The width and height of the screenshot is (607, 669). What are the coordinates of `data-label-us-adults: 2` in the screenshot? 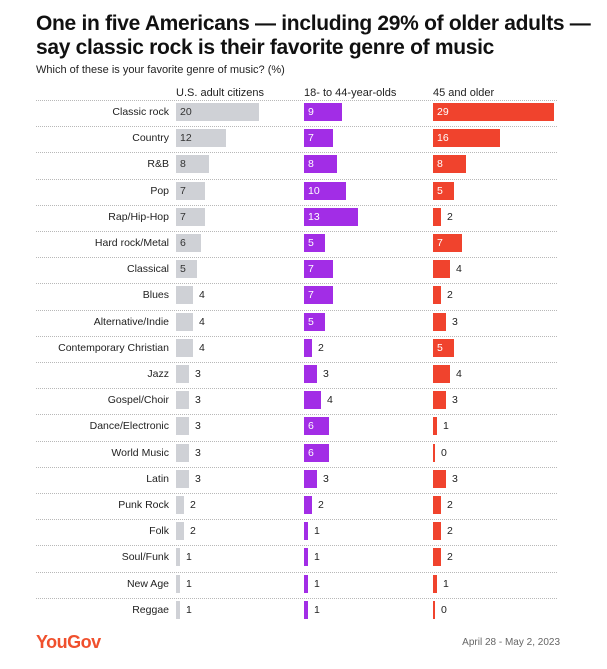 It's located at (193, 505).